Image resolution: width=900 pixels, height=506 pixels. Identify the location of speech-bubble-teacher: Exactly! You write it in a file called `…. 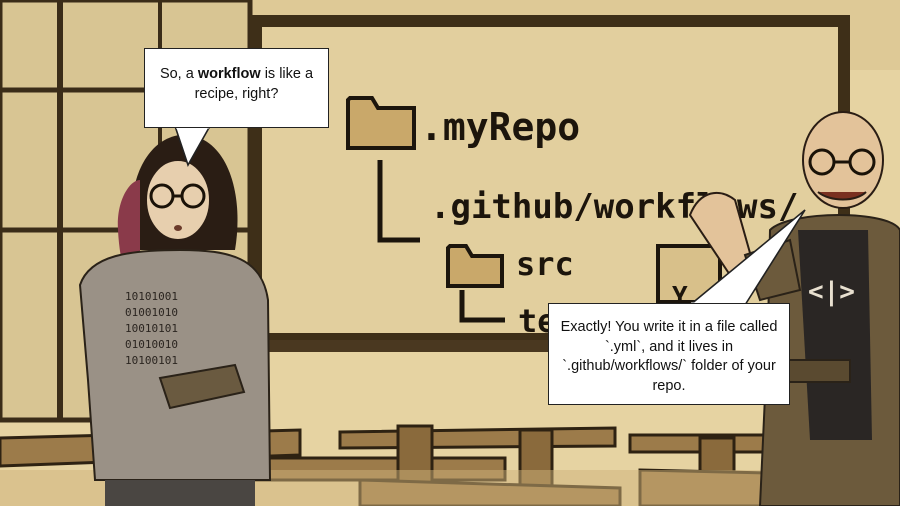
(669, 354).